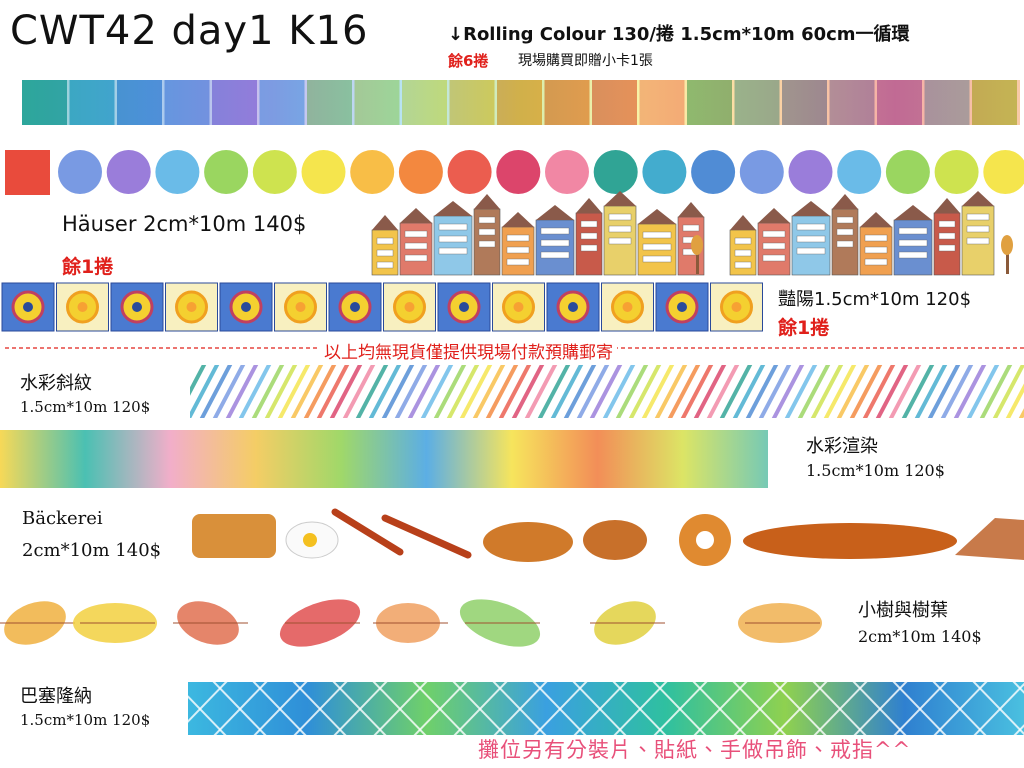  I want to click on bonus: 現場購買即贈小卡1張, so click(585, 61).